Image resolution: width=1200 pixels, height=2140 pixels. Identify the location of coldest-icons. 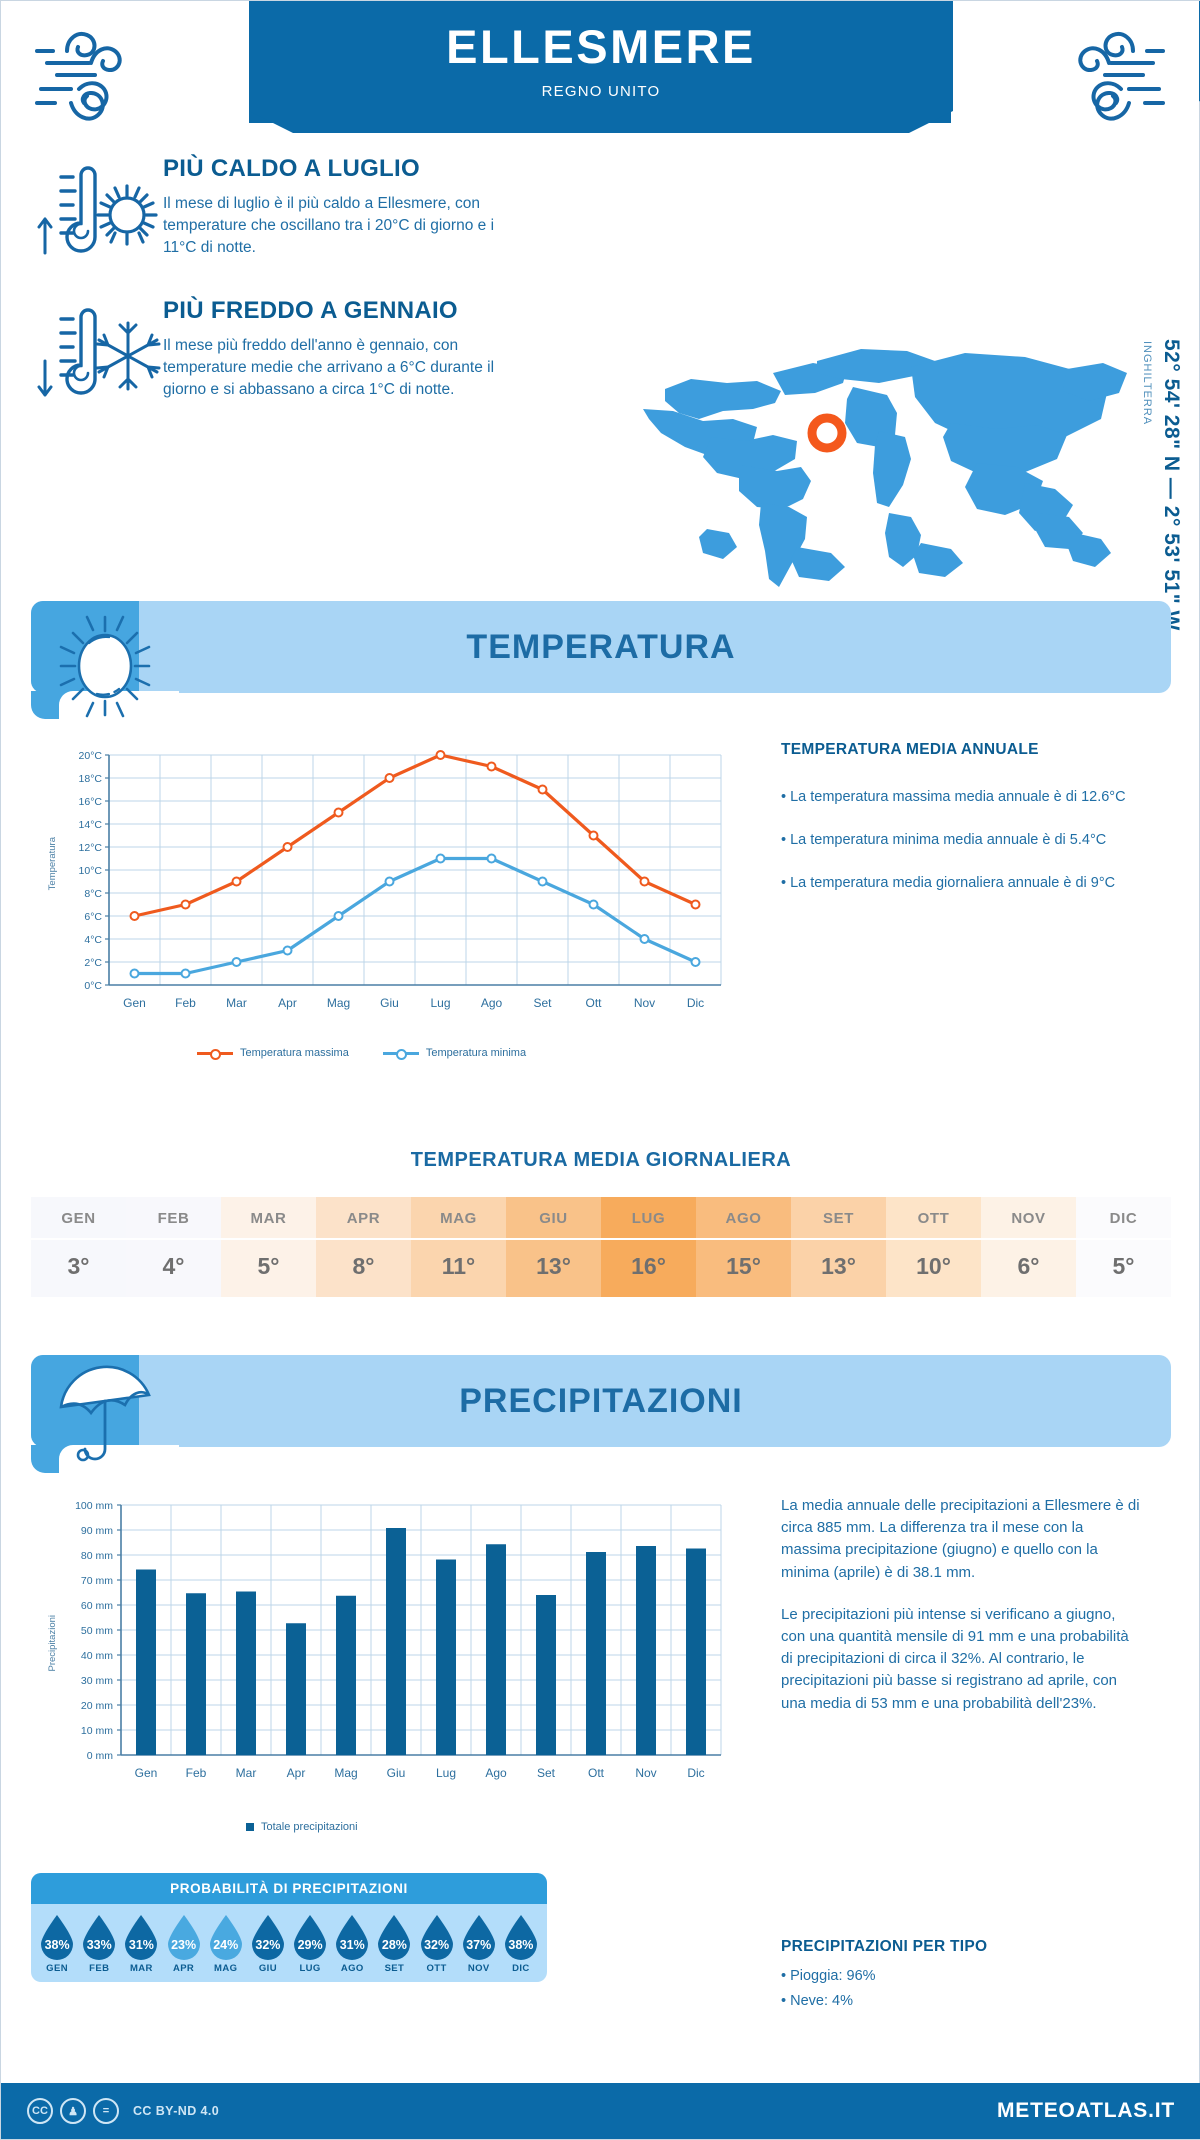
(99, 367).